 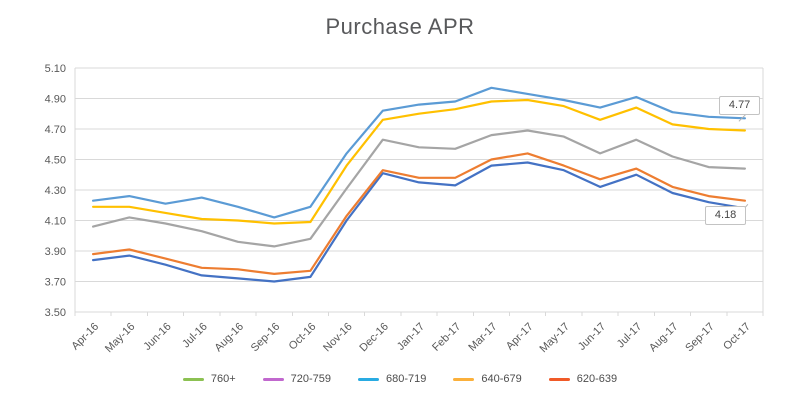 I want to click on callout-760plus-oct17: 4.18, so click(x=725, y=216).